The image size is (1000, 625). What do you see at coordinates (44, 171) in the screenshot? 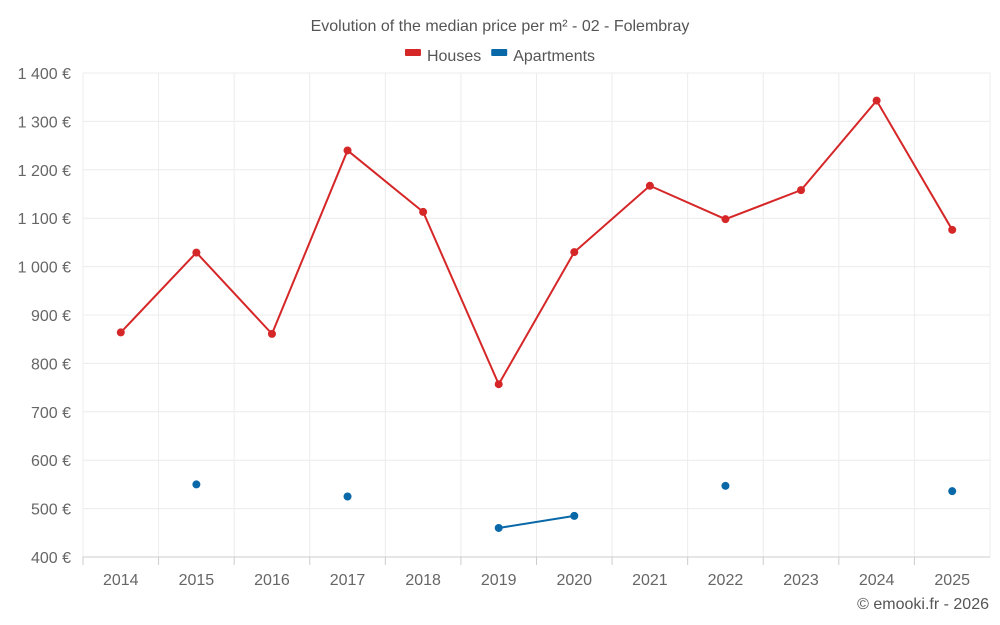
I see `y-tick-label: 1 200 €` at bounding box center [44, 171].